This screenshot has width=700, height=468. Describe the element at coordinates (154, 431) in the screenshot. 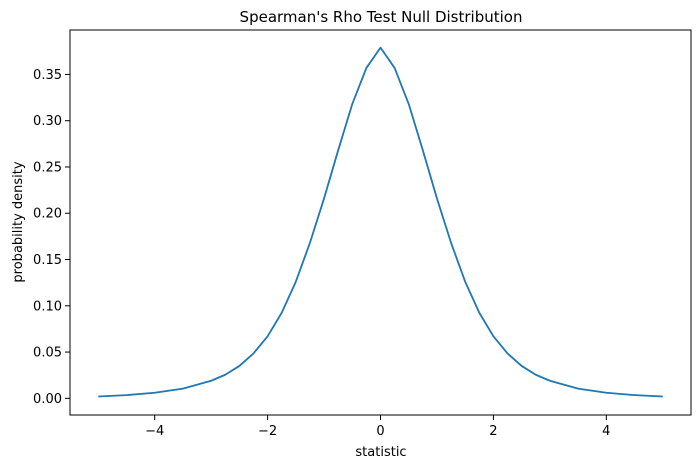

I see `x-tick-label: −4` at that location.